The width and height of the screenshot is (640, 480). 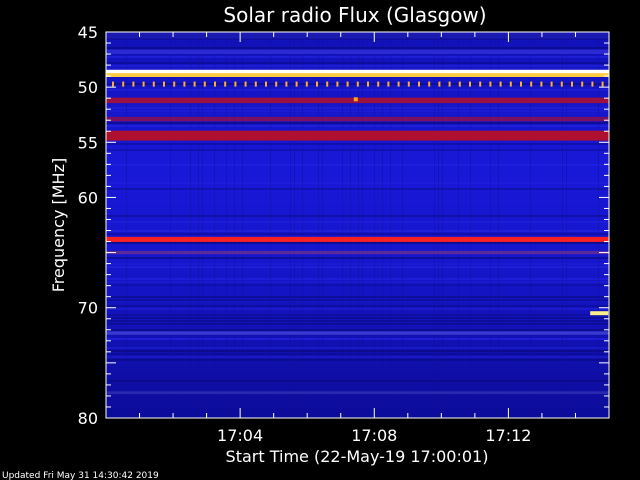 I want to click on y-tick-label: 50, so click(x=88, y=87).